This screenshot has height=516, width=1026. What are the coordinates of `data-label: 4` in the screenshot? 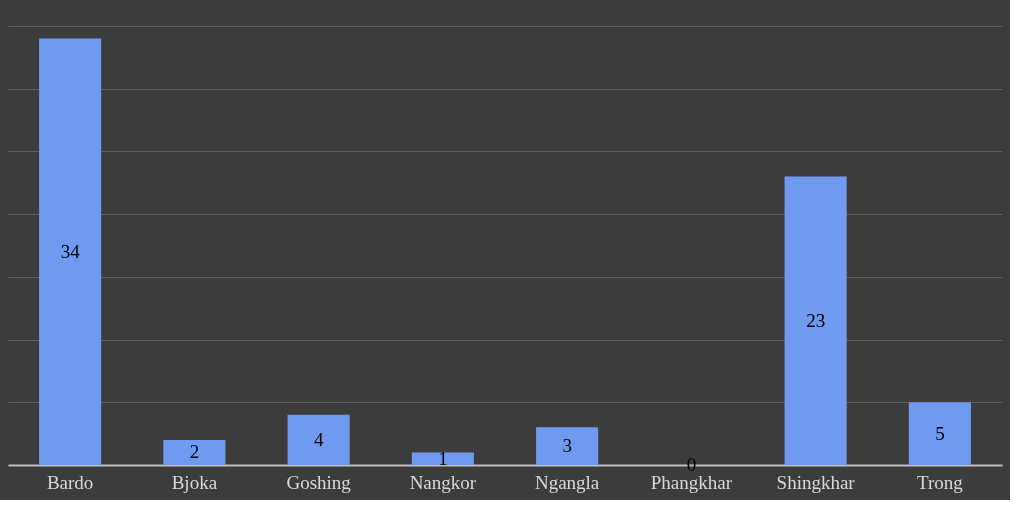 It's located at (318, 439).